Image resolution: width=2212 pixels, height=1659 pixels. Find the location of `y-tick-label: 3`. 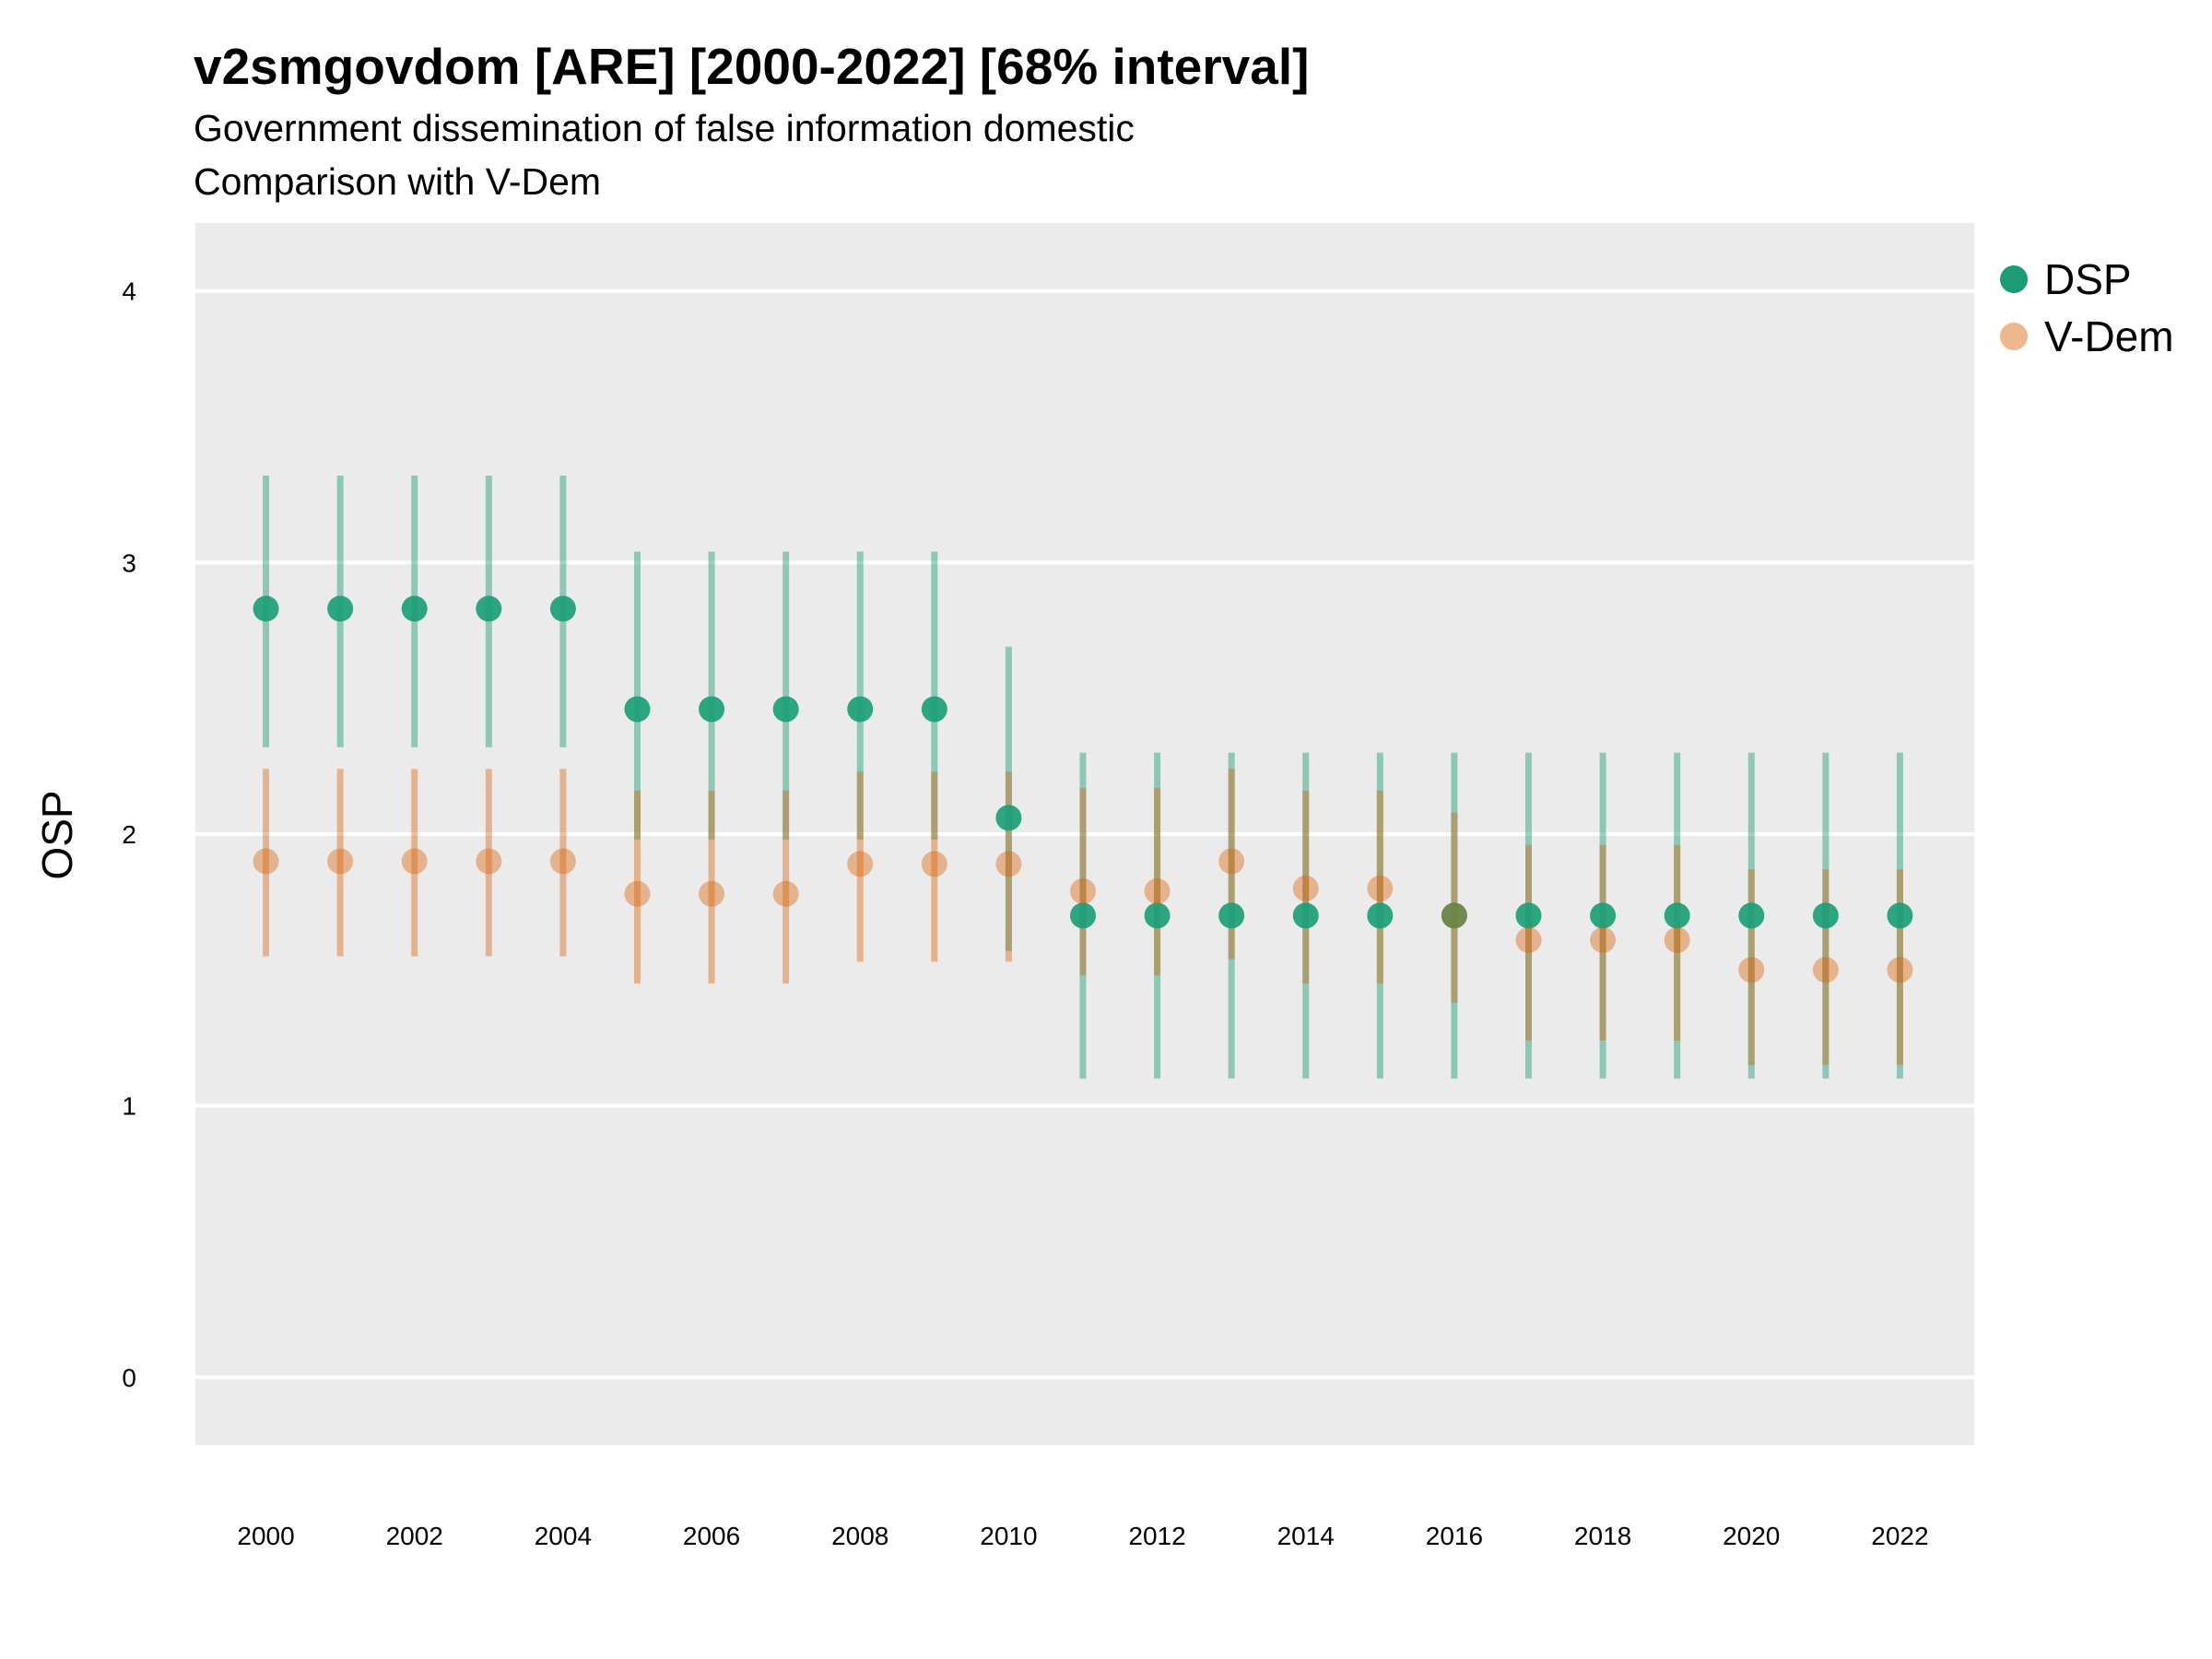

y-tick-label: 3 is located at coordinates (129, 562).